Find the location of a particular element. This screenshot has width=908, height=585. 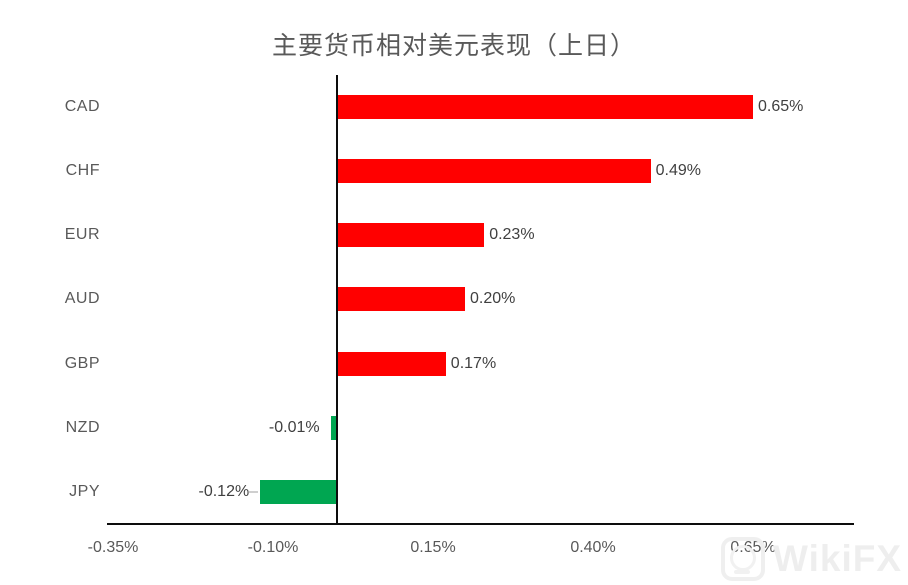

wikifx-logo-icon is located at coordinates (742, 559).